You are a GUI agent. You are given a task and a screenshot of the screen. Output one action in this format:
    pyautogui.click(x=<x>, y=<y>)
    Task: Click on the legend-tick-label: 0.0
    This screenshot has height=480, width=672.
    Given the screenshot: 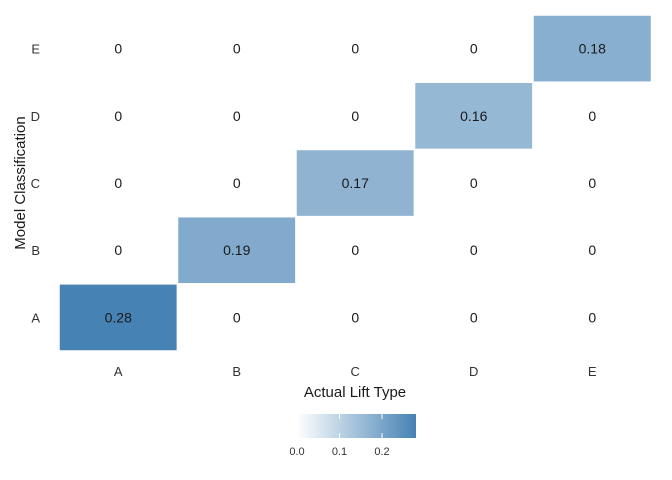 What is the action you would take?
    pyautogui.click(x=296, y=452)
    